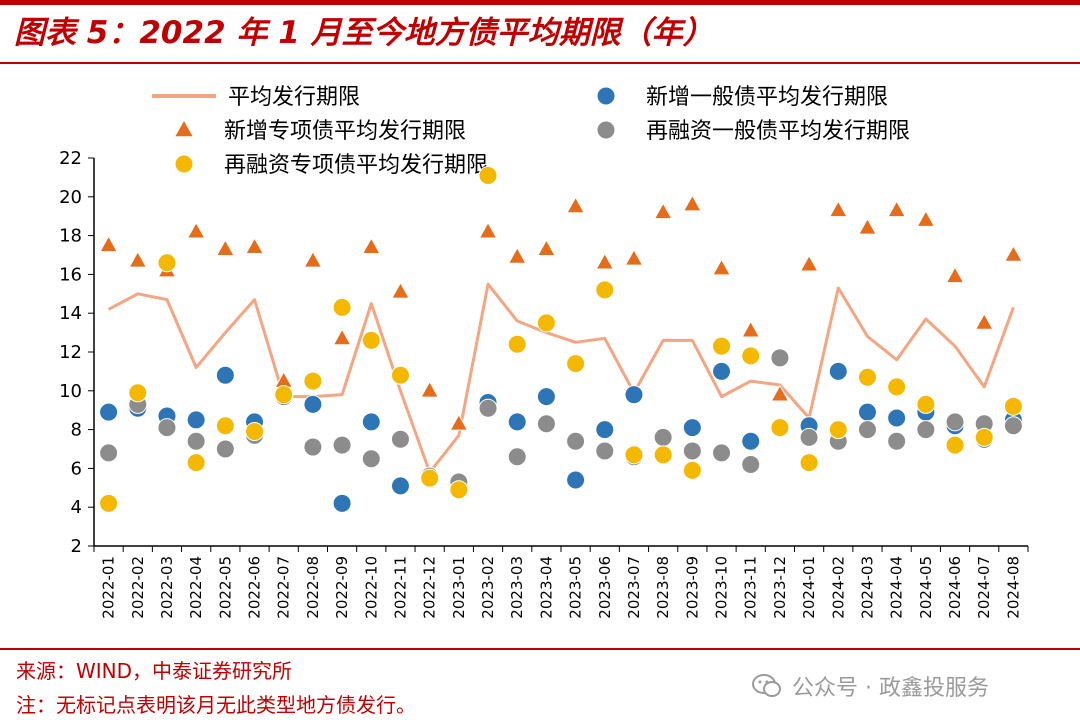  I want to click on page-title: 图表 5：2022 年 1 月至今地方债平均期限（年）, so click(364, 33).